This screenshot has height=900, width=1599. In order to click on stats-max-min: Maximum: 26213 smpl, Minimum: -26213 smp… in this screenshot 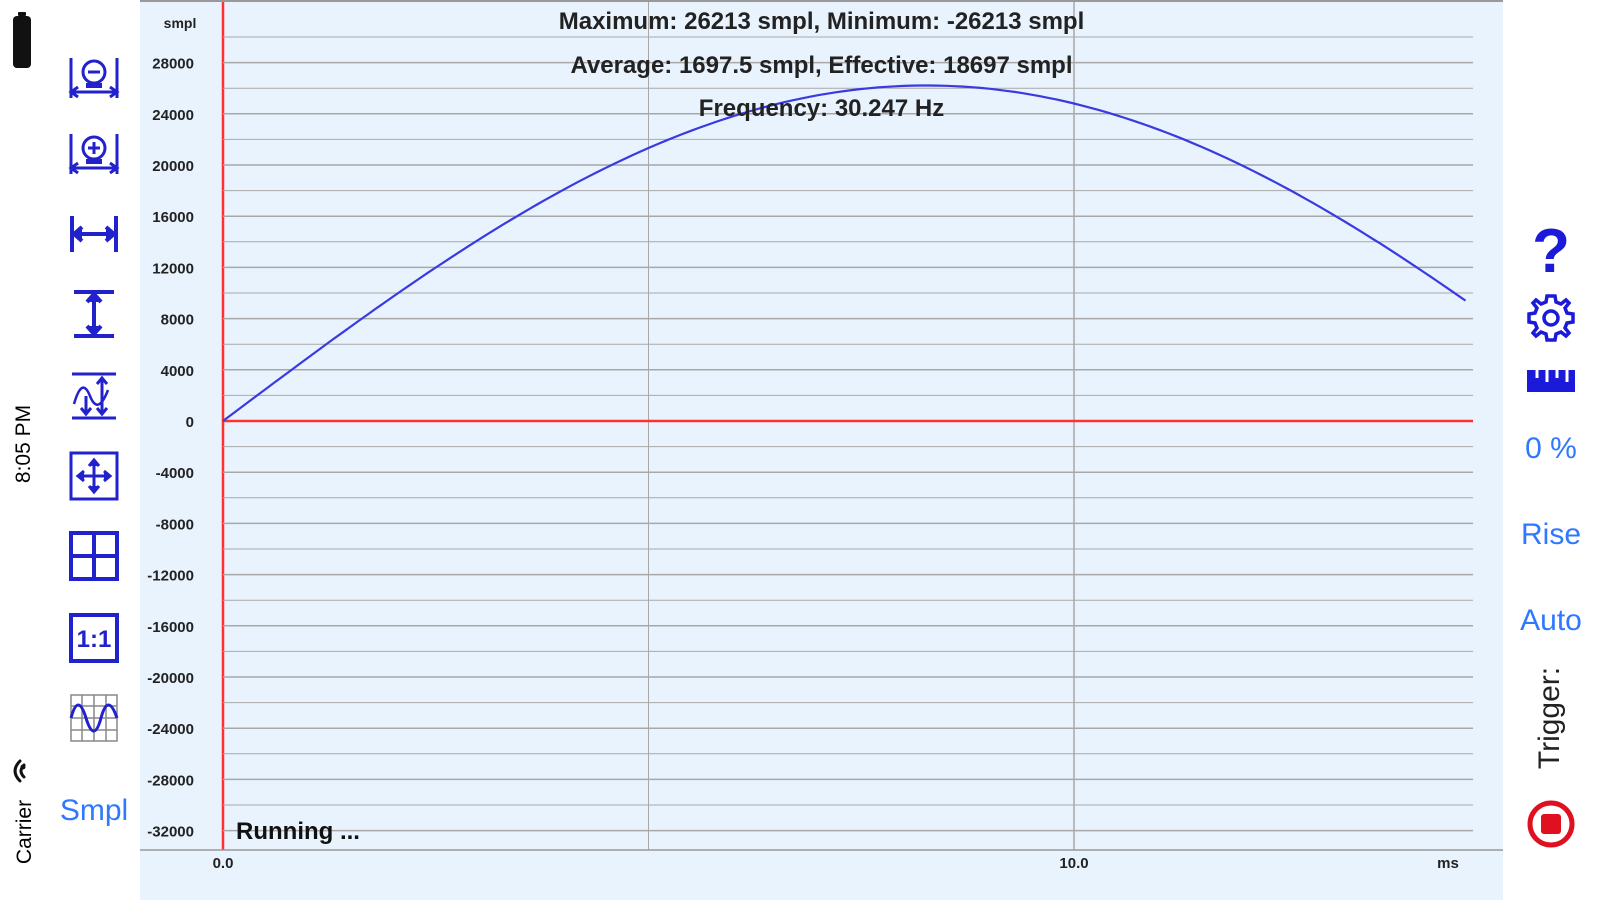, I will do `click(821, 21)`.